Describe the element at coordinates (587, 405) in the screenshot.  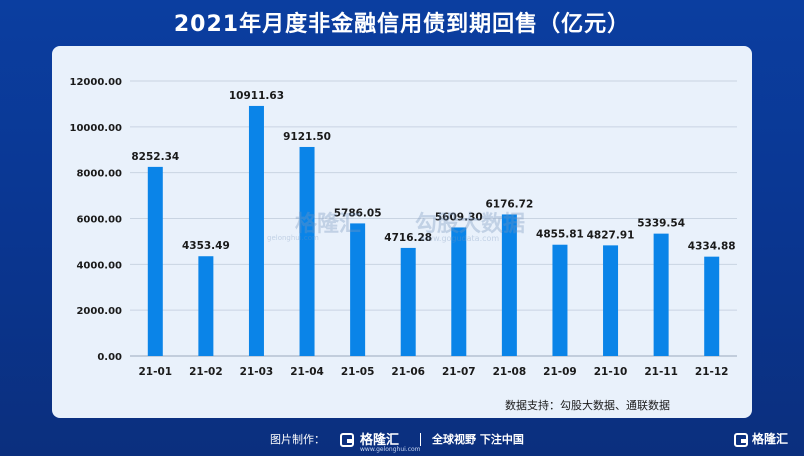
I see `data-source-note: 数据支持：勾股大数据、通联数据` at that location.